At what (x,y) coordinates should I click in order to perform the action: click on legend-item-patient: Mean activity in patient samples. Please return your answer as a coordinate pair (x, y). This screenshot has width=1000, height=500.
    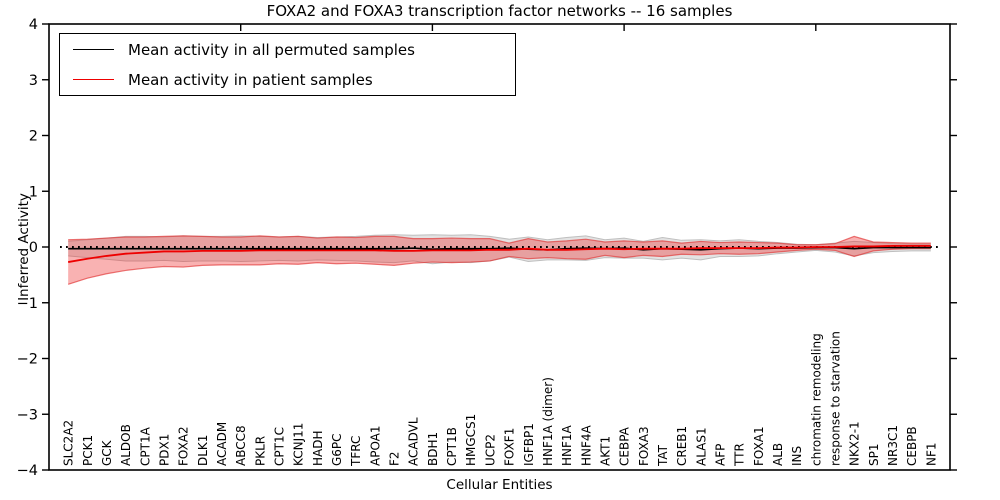
    Looking at the image, I should click on (287, 79).